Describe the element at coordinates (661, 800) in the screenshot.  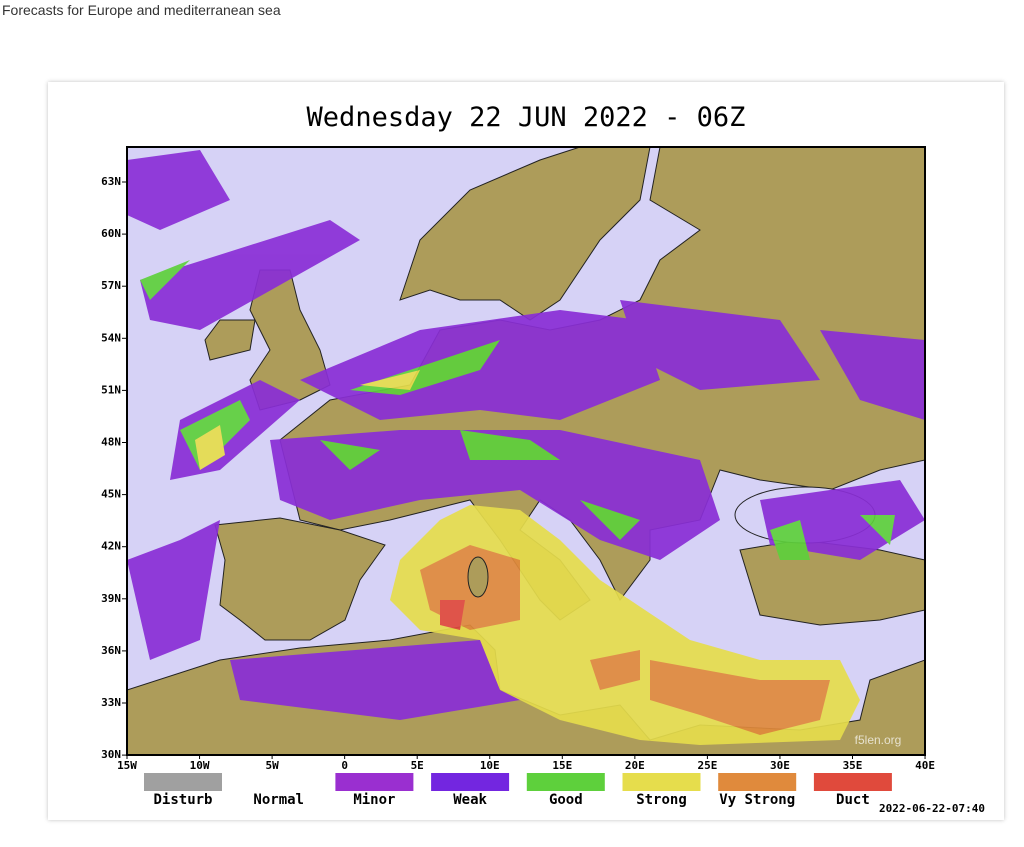
I see `legend-label: Strong` at that location.